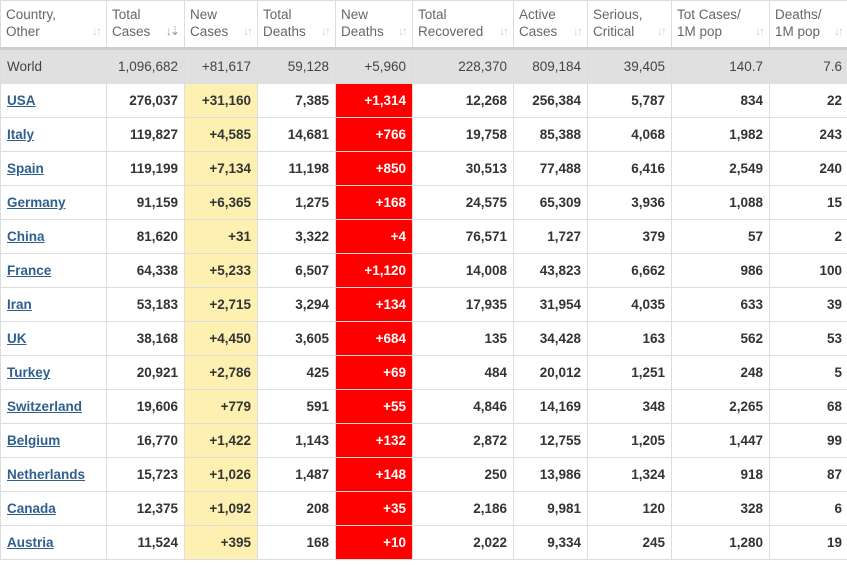 This screenshot has width=847, height=565. I want to click on country-link: Belgium, so click(34, 440).